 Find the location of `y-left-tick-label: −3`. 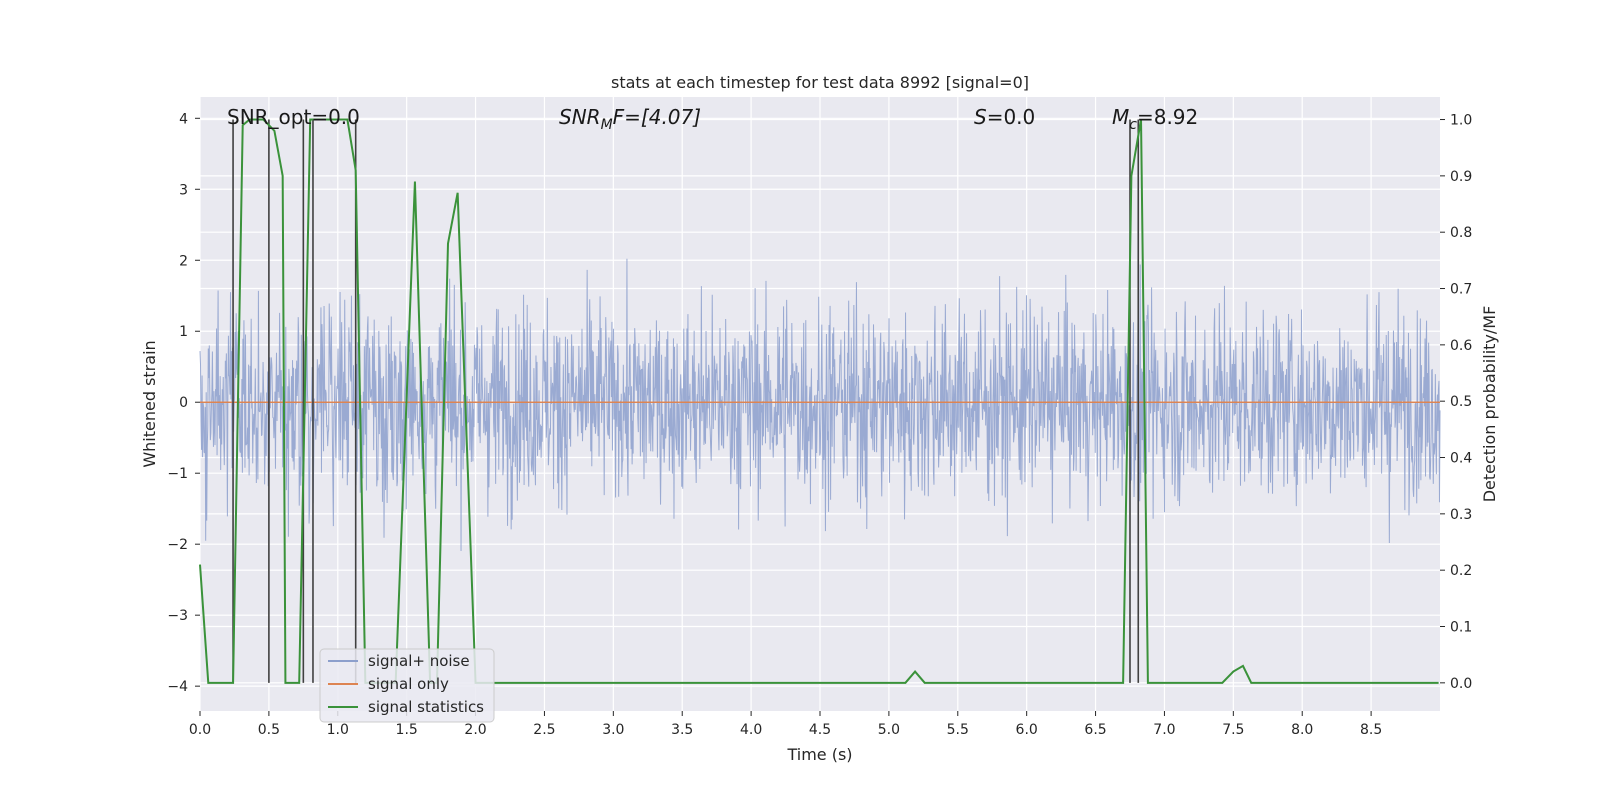

y-left-tick-label: −3 is located at coordinates (177, 616).